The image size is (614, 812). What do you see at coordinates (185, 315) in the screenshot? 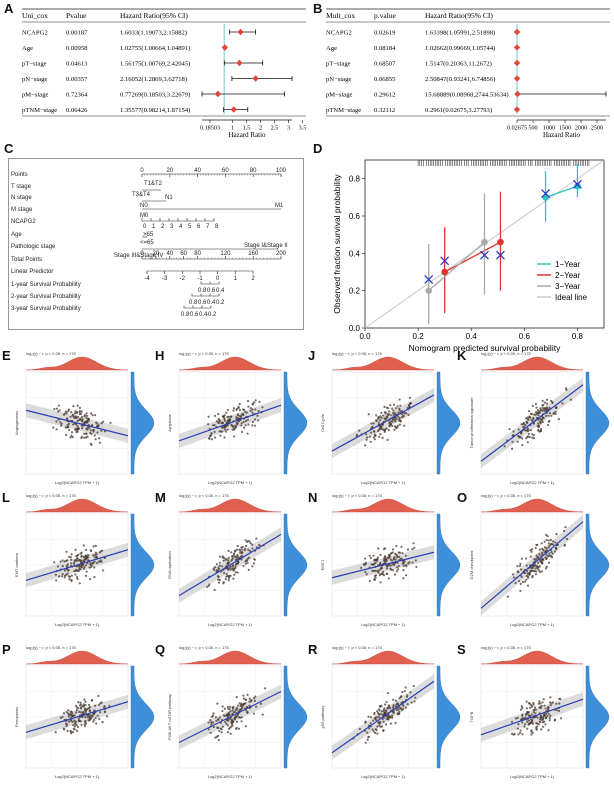
I see `survival-tick-label: 0.8` at bounding box center [185, 315].